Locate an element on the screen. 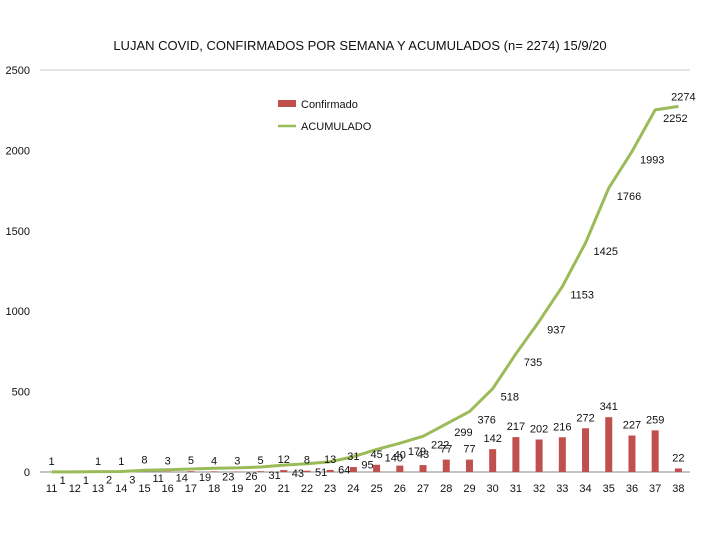 This screenshot has width=720, height=540. bar-data-label: 22 is located at coordinates (678, 458).